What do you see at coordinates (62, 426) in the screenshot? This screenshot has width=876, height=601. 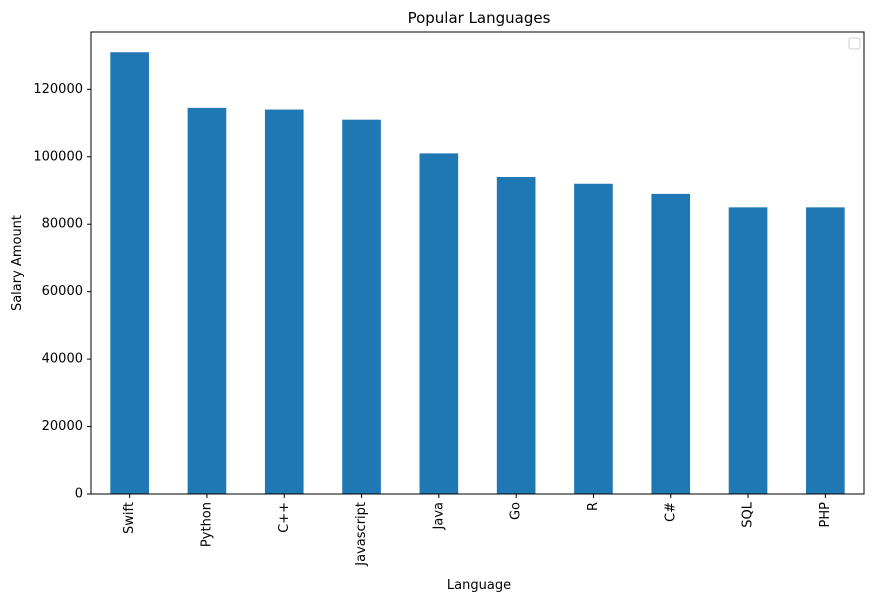 I see `y-tick-label: 20000` at bounding box center [62, 426].